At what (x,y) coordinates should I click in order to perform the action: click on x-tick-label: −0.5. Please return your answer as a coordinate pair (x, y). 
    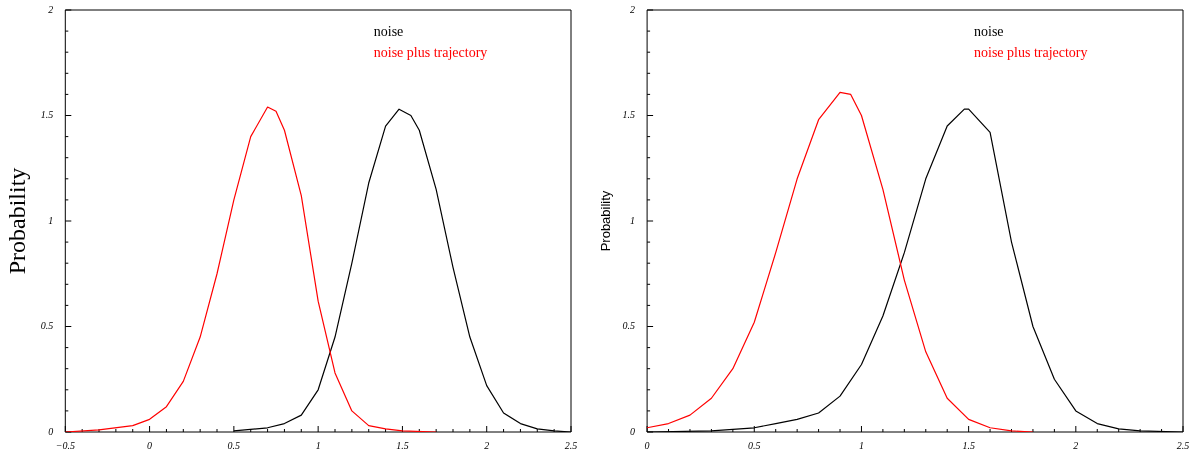
    Looking at the image, I should click on (65, 445).